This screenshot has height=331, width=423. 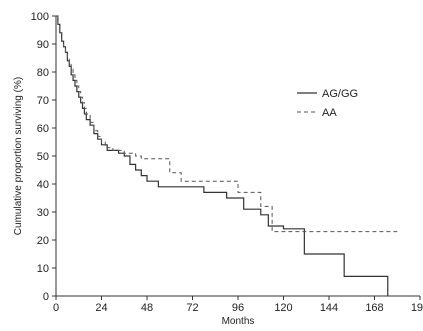 I want to click on y-tick-label: 70, so click(x=43, y=101).